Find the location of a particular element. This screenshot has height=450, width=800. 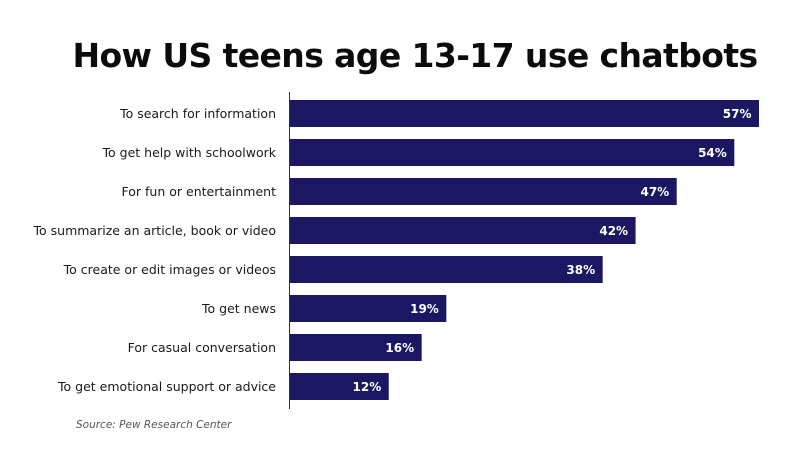

value-label: 12% is located at coordinates (367, 387).